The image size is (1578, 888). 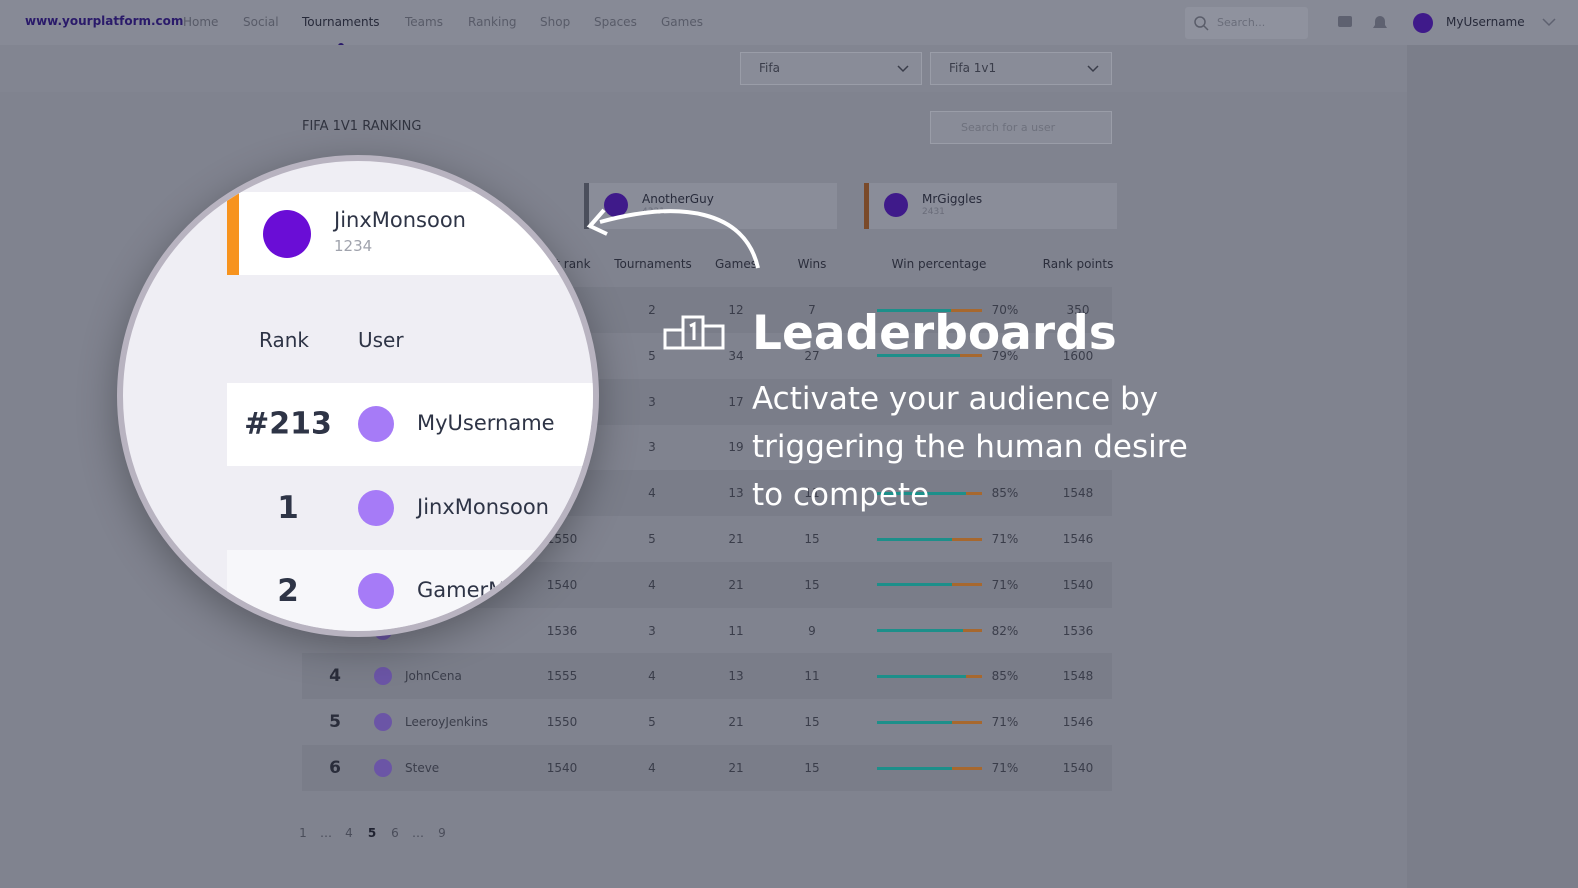 What do you see at coordinates (812, 264) in the screenshot?
I see `column-header: Wins` at bounding box center [812, 264].